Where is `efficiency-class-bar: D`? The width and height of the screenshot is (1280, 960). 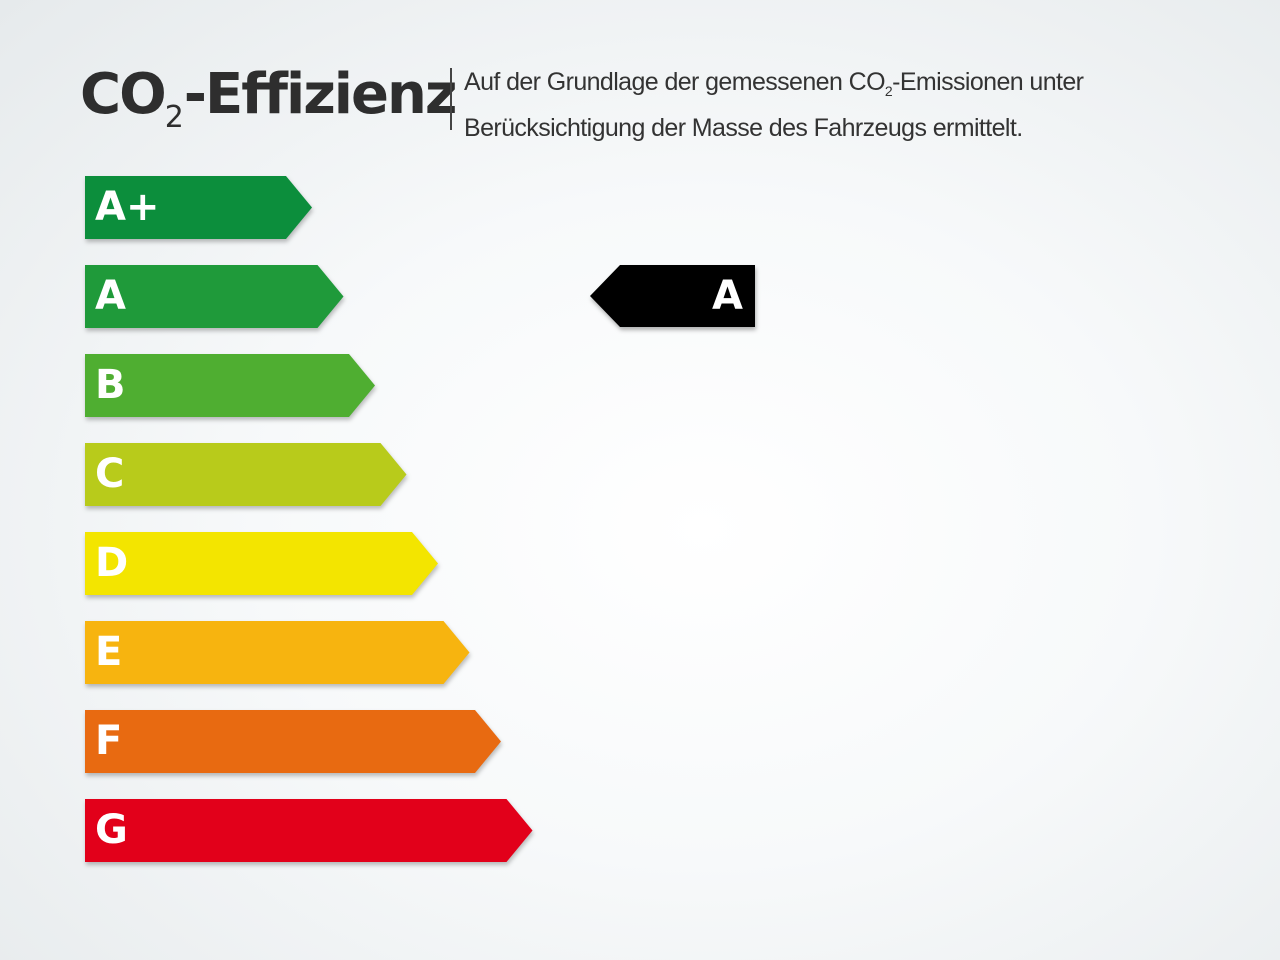
efficiency-class-bar: D is located at coordinates (261, 563).